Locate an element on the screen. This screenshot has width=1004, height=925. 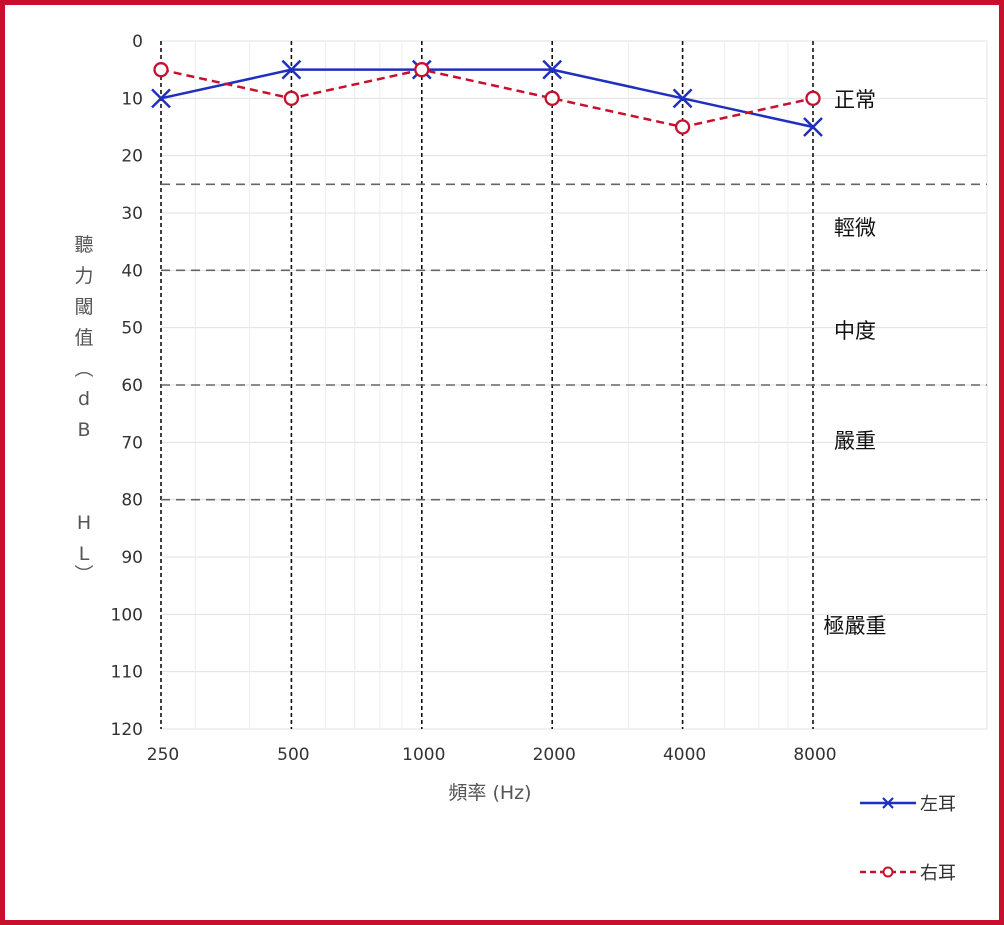
legend-label: 左耳 is located at coordinates (938, 804).